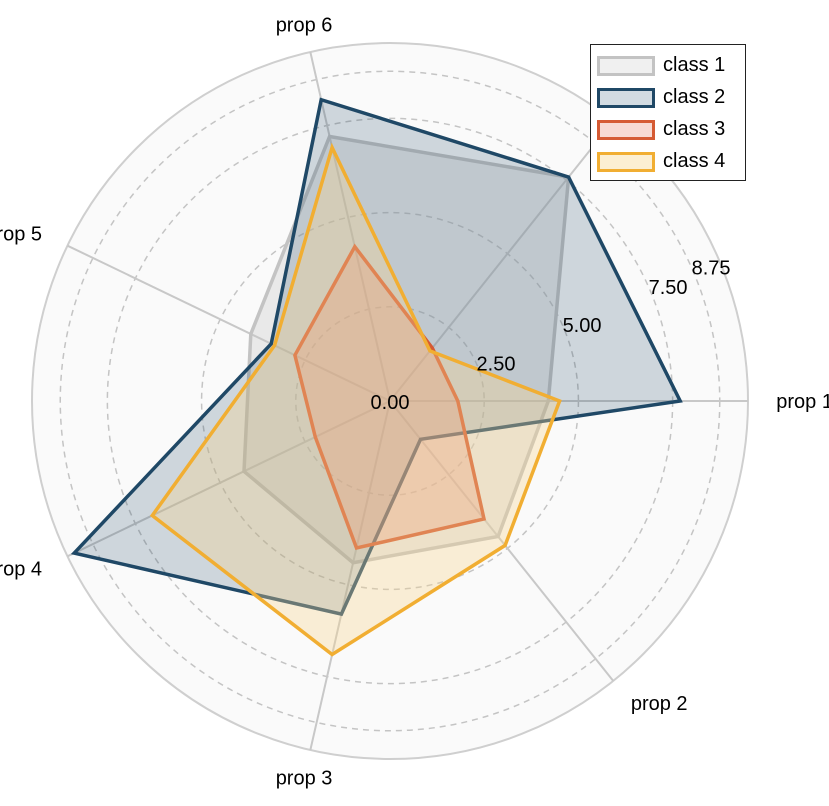 This screenshot has width=829, height=806. What do you see at coordinates (668, 288) in the screenshot?
I see `radial-tick-label: 7.50` at bounding box center [668, 288].